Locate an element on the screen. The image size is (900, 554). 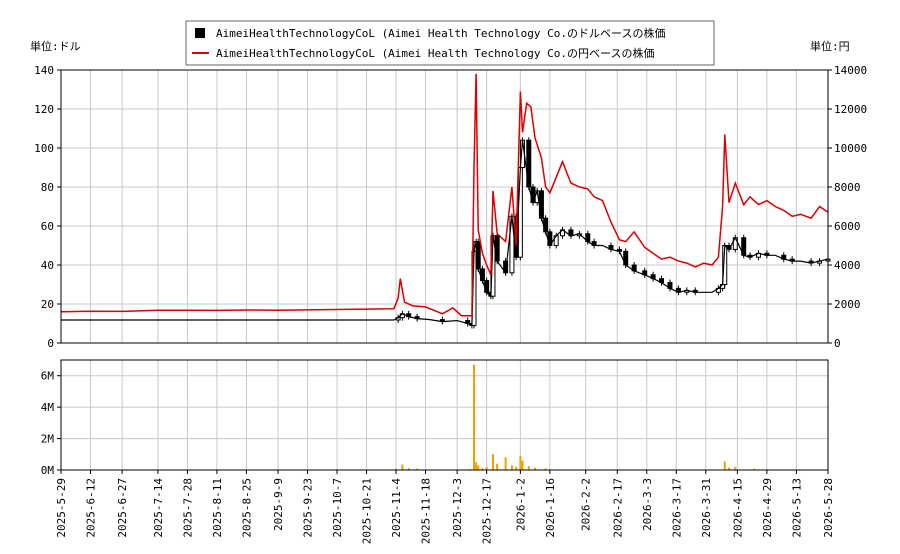
x-tick-label: 2025-12-17 is located at coordinates (487, 511).